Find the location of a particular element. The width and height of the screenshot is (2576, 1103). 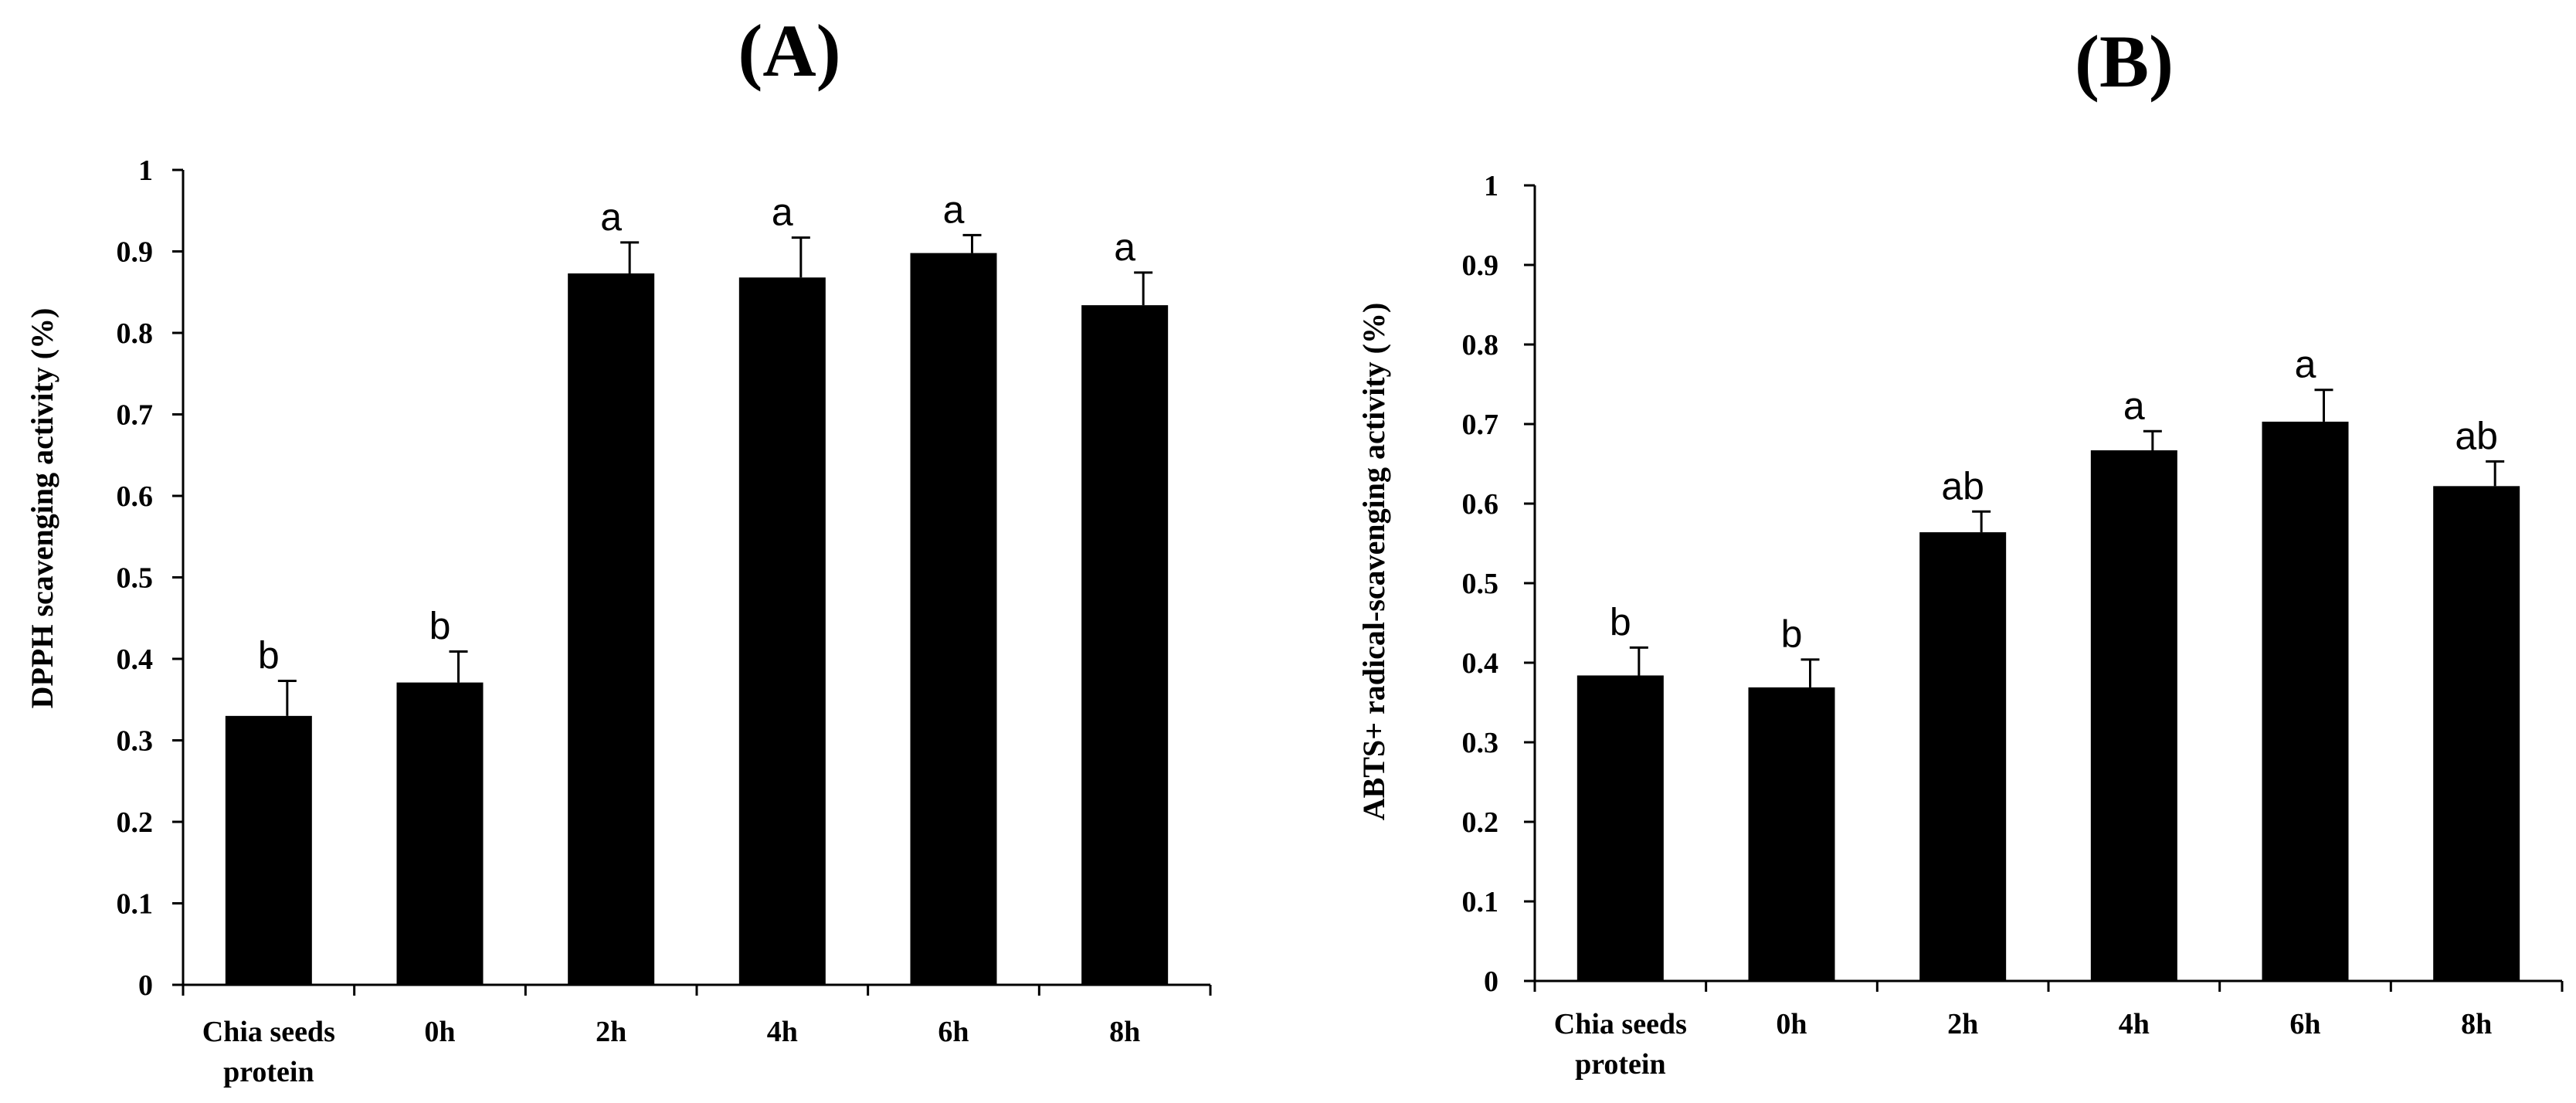

panel-a-y-tick-label: 0.2 is located at coordinates (135, 822).